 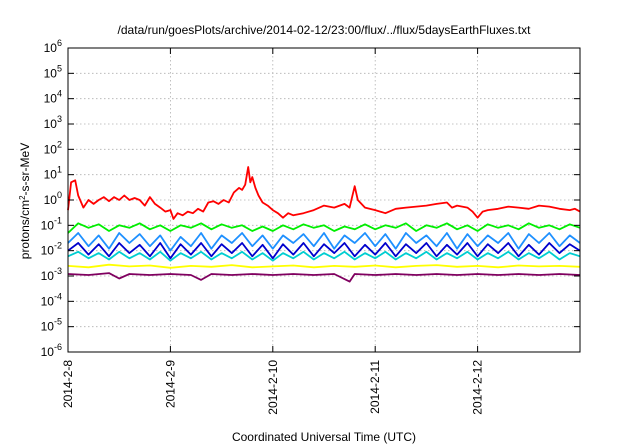 I want to click on y-axis-label: protons/cm2-s-sr-MeV, so click(x=25, y=201).